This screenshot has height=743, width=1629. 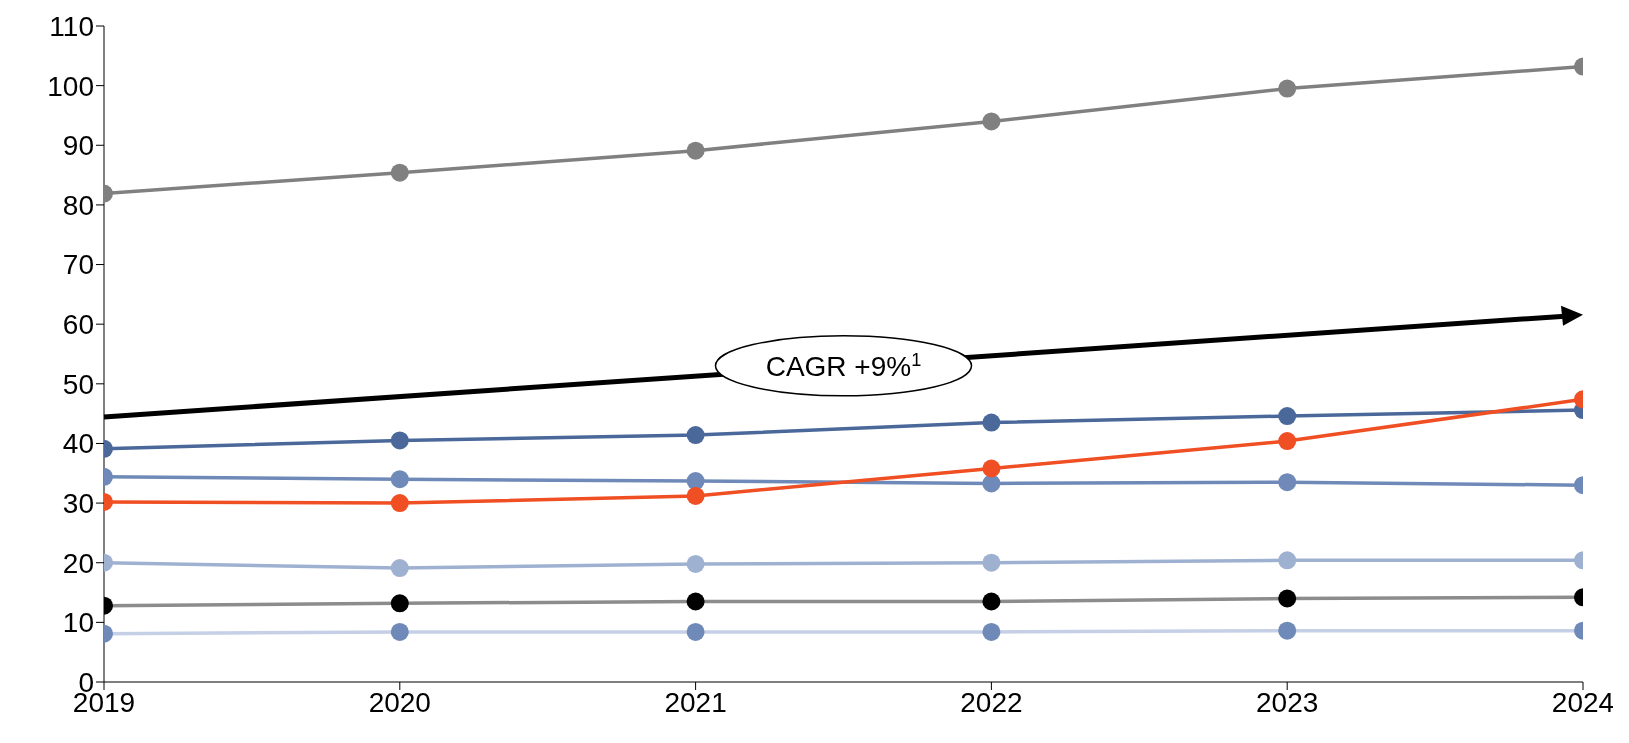 What do you see at coordinates (71, 26) in the screenshot?
I see `y-tick-label: 110` at bounding box center [71, 26].